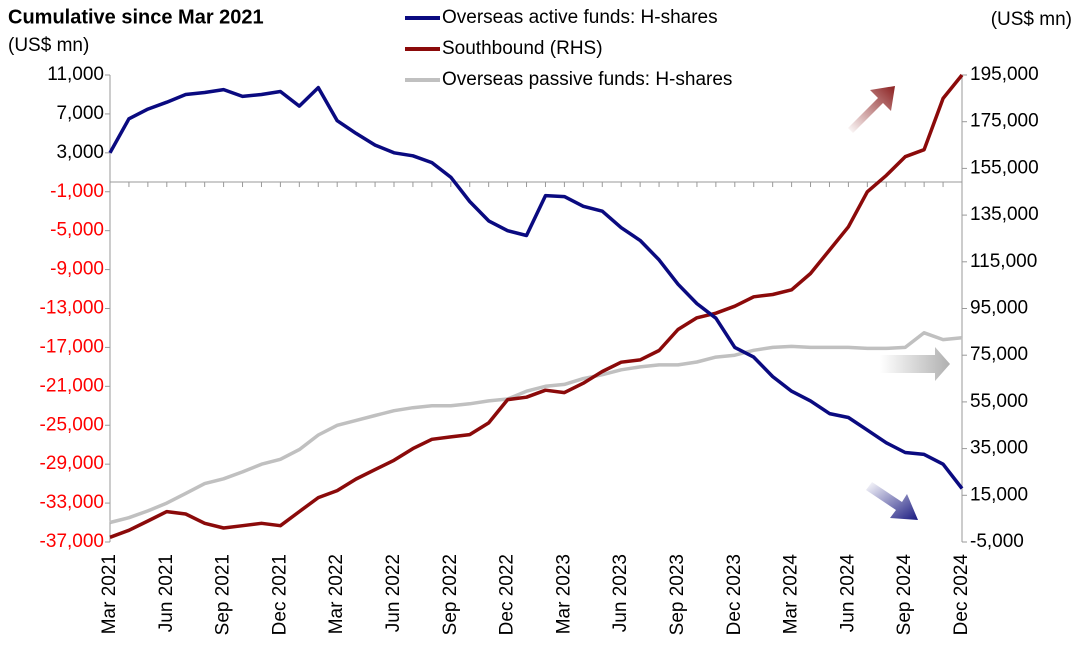  I want to click on y2-tick-label: 95,000, so click(999, 308).